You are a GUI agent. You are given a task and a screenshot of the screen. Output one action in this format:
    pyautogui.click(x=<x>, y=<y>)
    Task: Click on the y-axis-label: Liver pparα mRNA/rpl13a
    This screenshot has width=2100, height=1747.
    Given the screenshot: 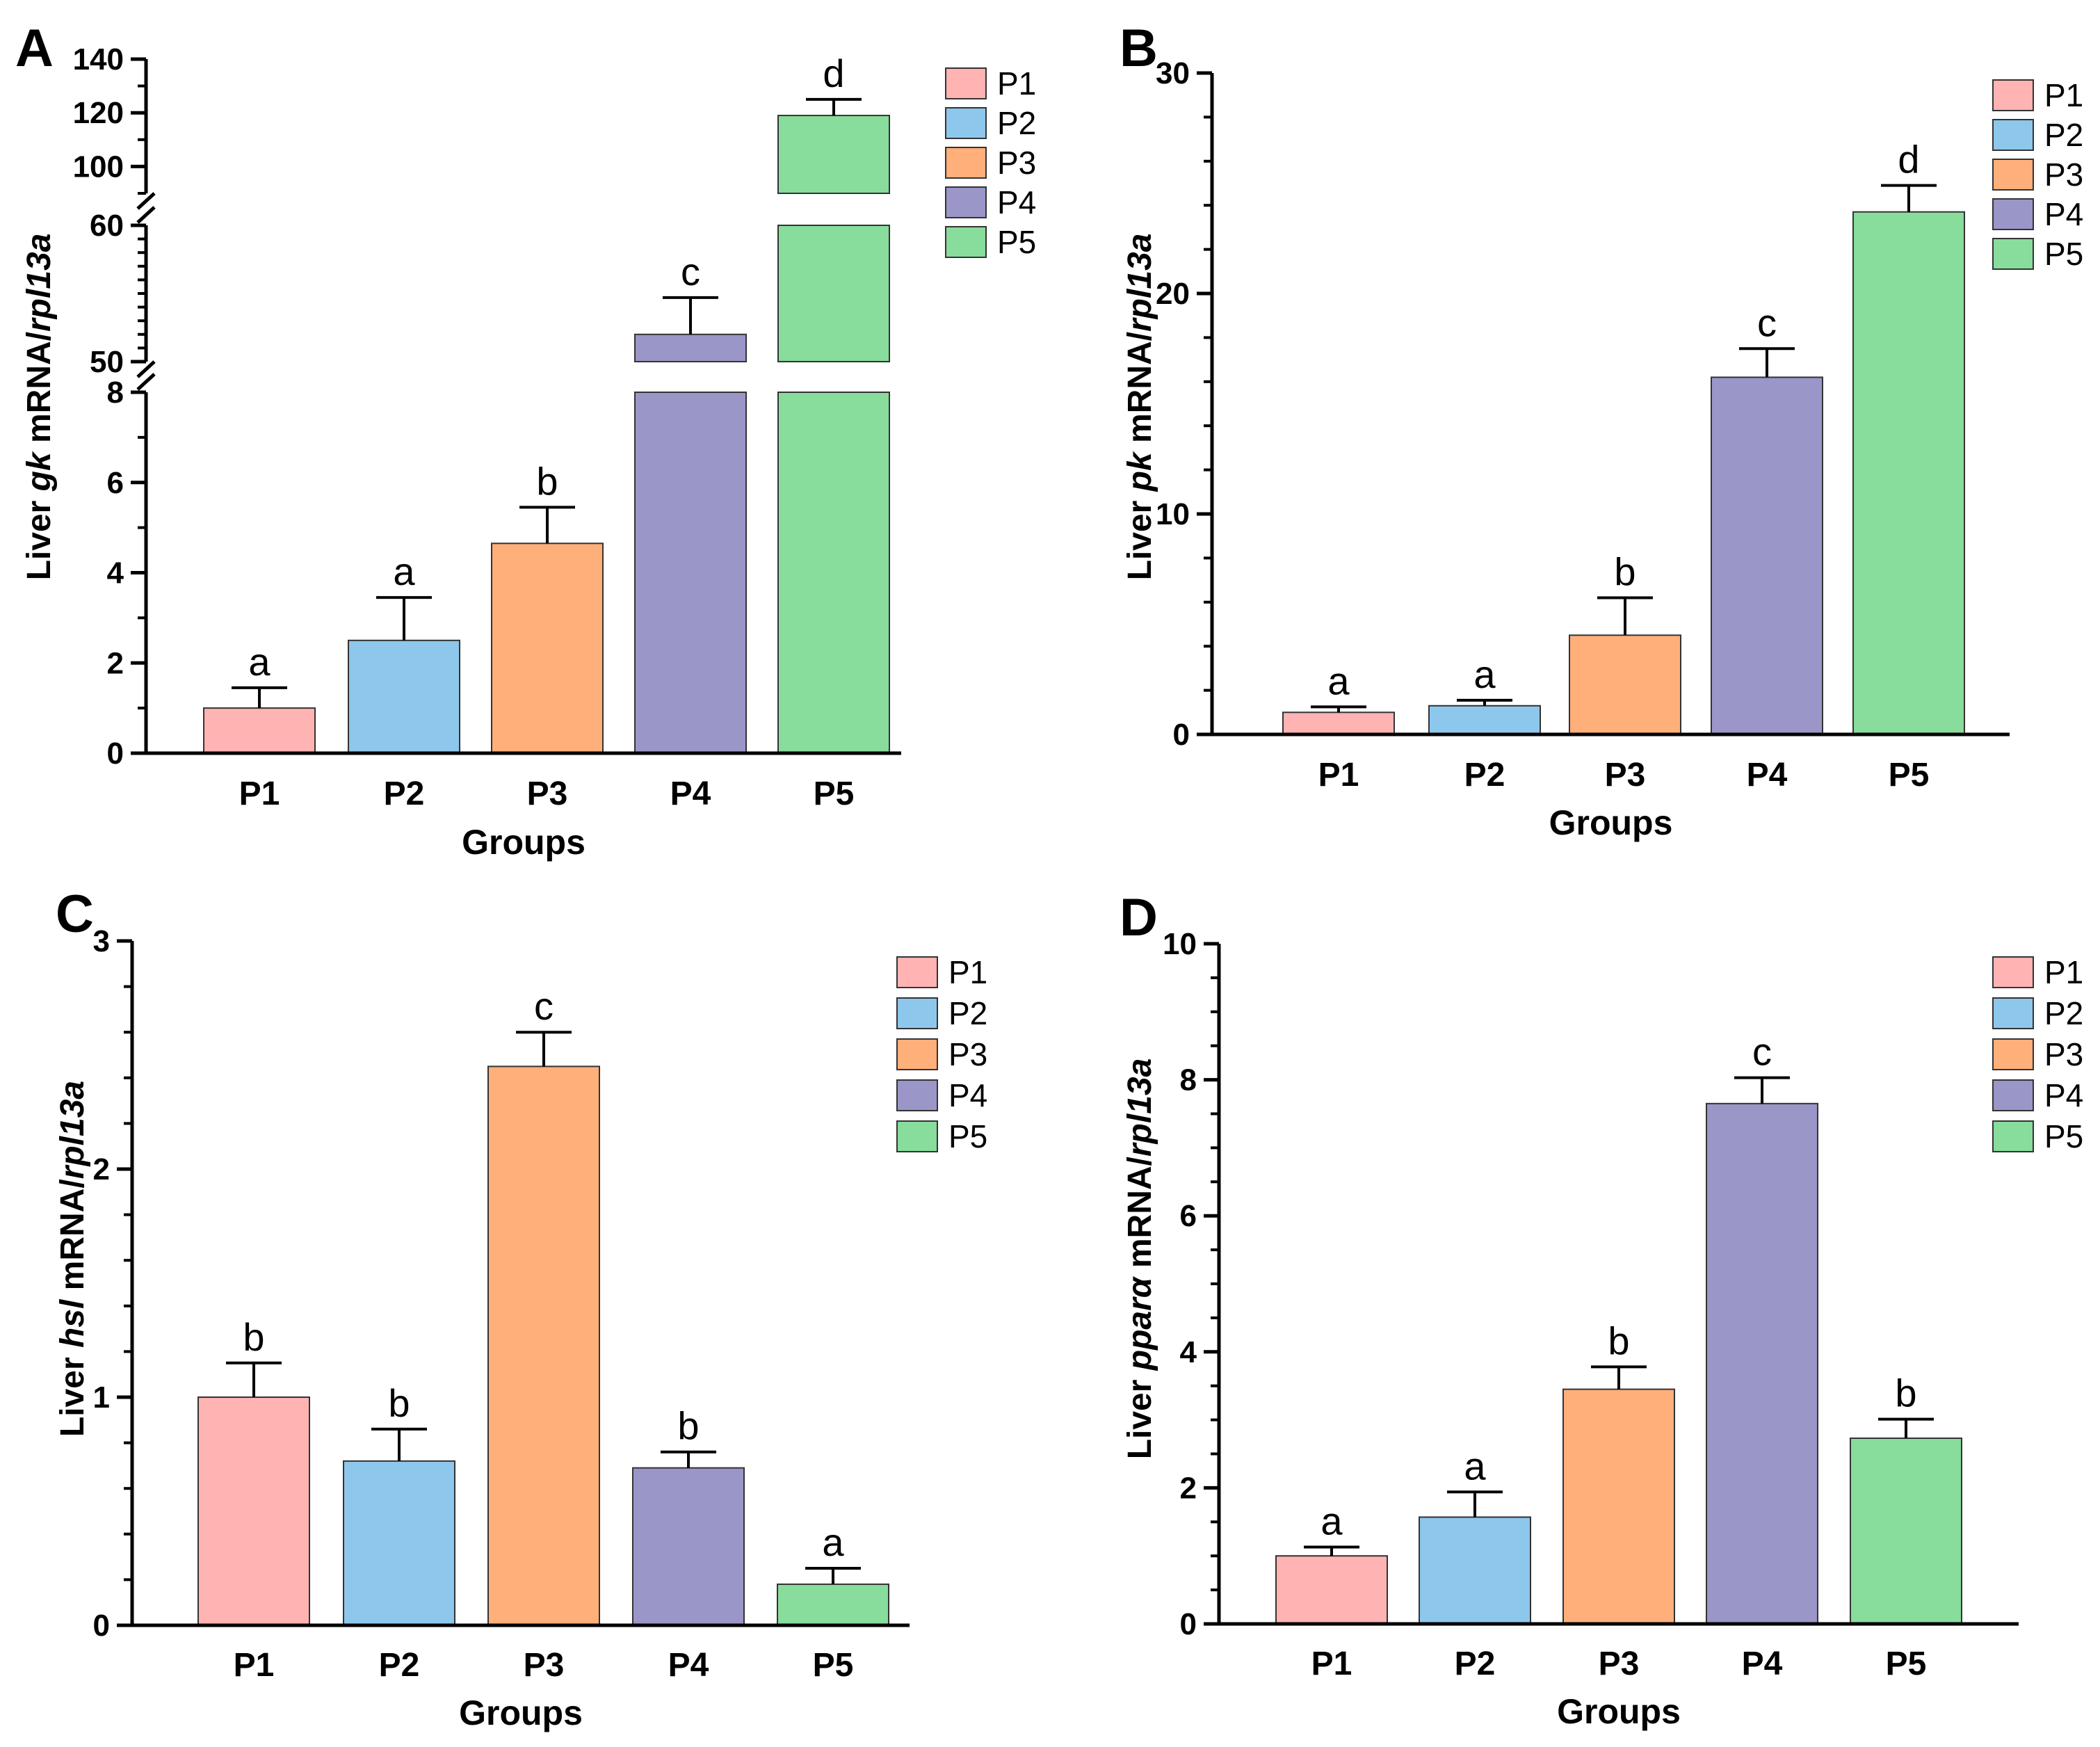 What is the action you would take?
    pyautogui.click(x=1140, y=1259)
    